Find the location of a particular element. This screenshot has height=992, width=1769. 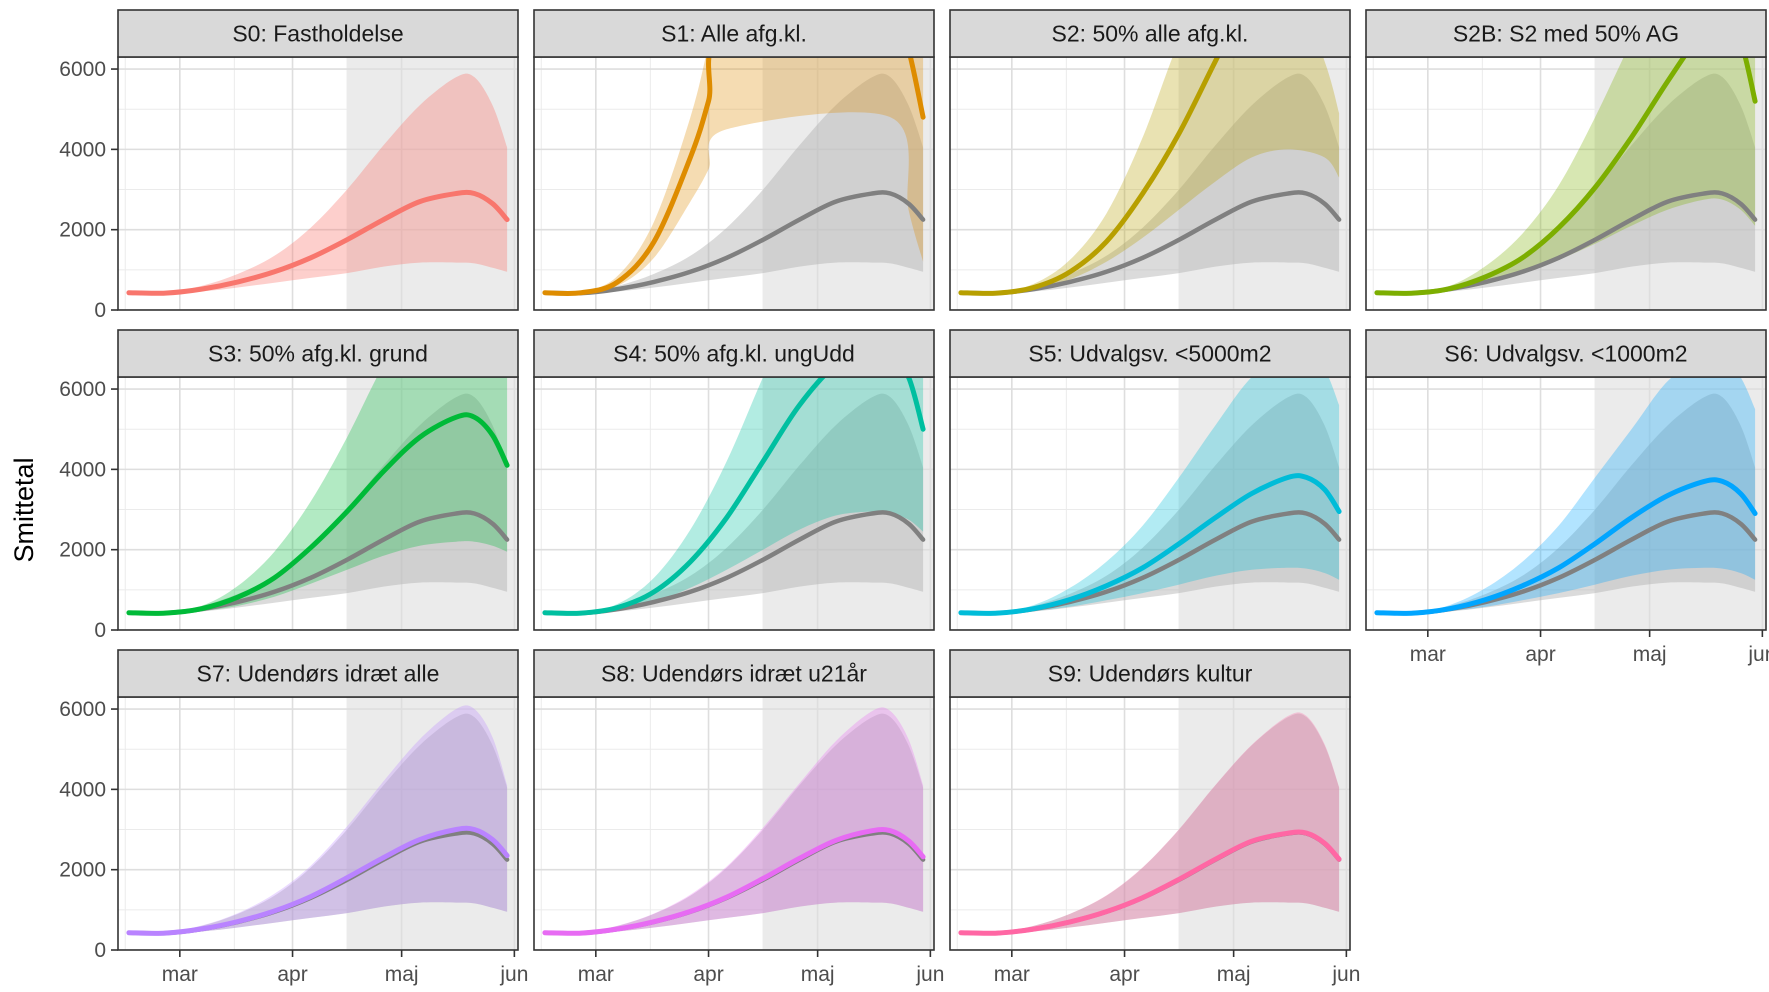

panel-9: S8: Udendørs idræt u21år mar apr maj jun is located at coordinates (738, 817).